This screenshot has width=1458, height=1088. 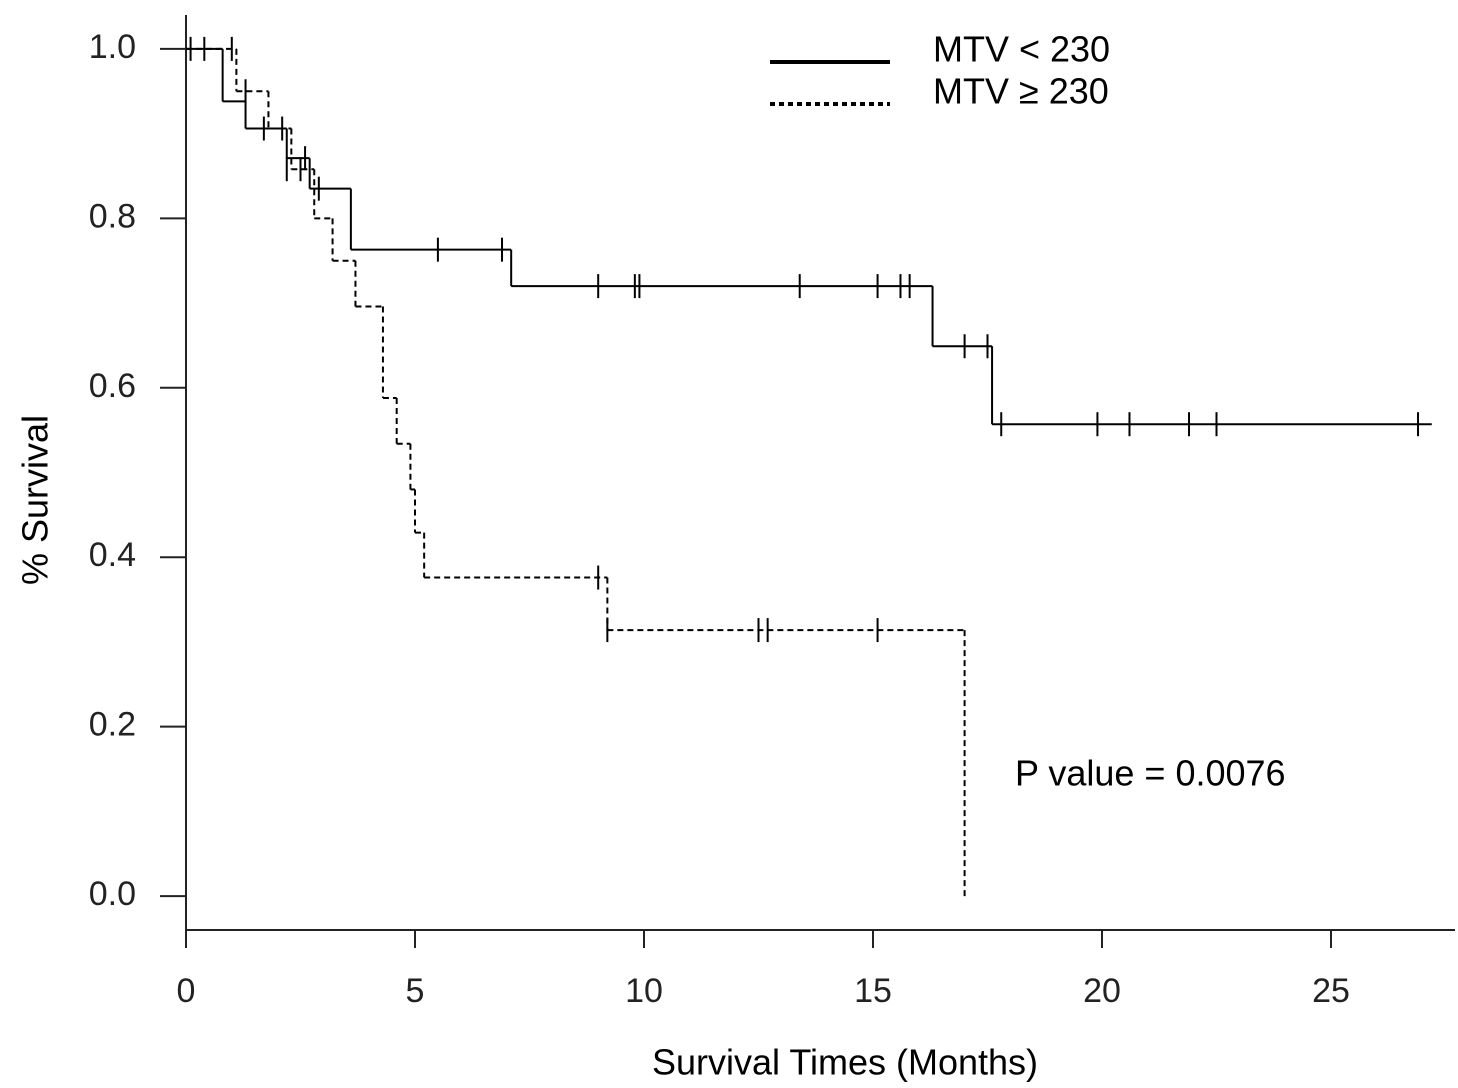 I want to click on y-tick-label: 0.0, so click(x=112, y=894).